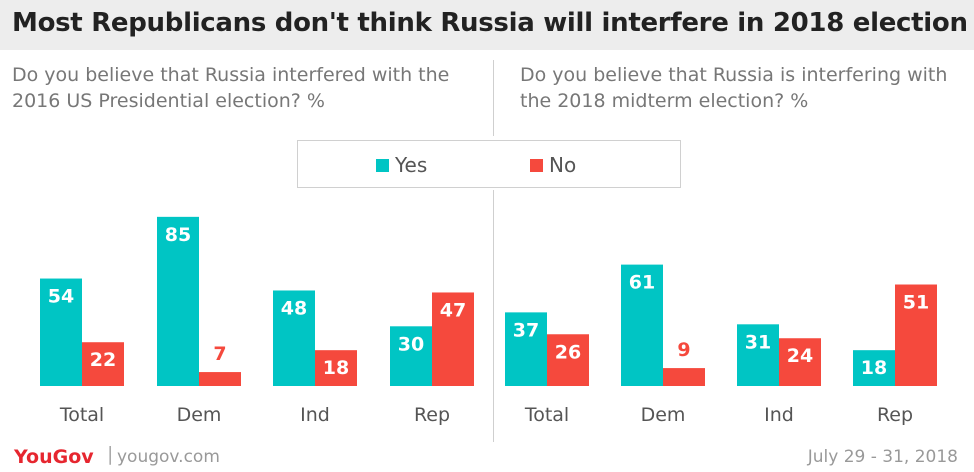 The height and width of the screenshot is (472, 974). Describe the element at coordinates (61, 297) in the screenshot. I see `data-label-2016-yes-total: 54` at that location.